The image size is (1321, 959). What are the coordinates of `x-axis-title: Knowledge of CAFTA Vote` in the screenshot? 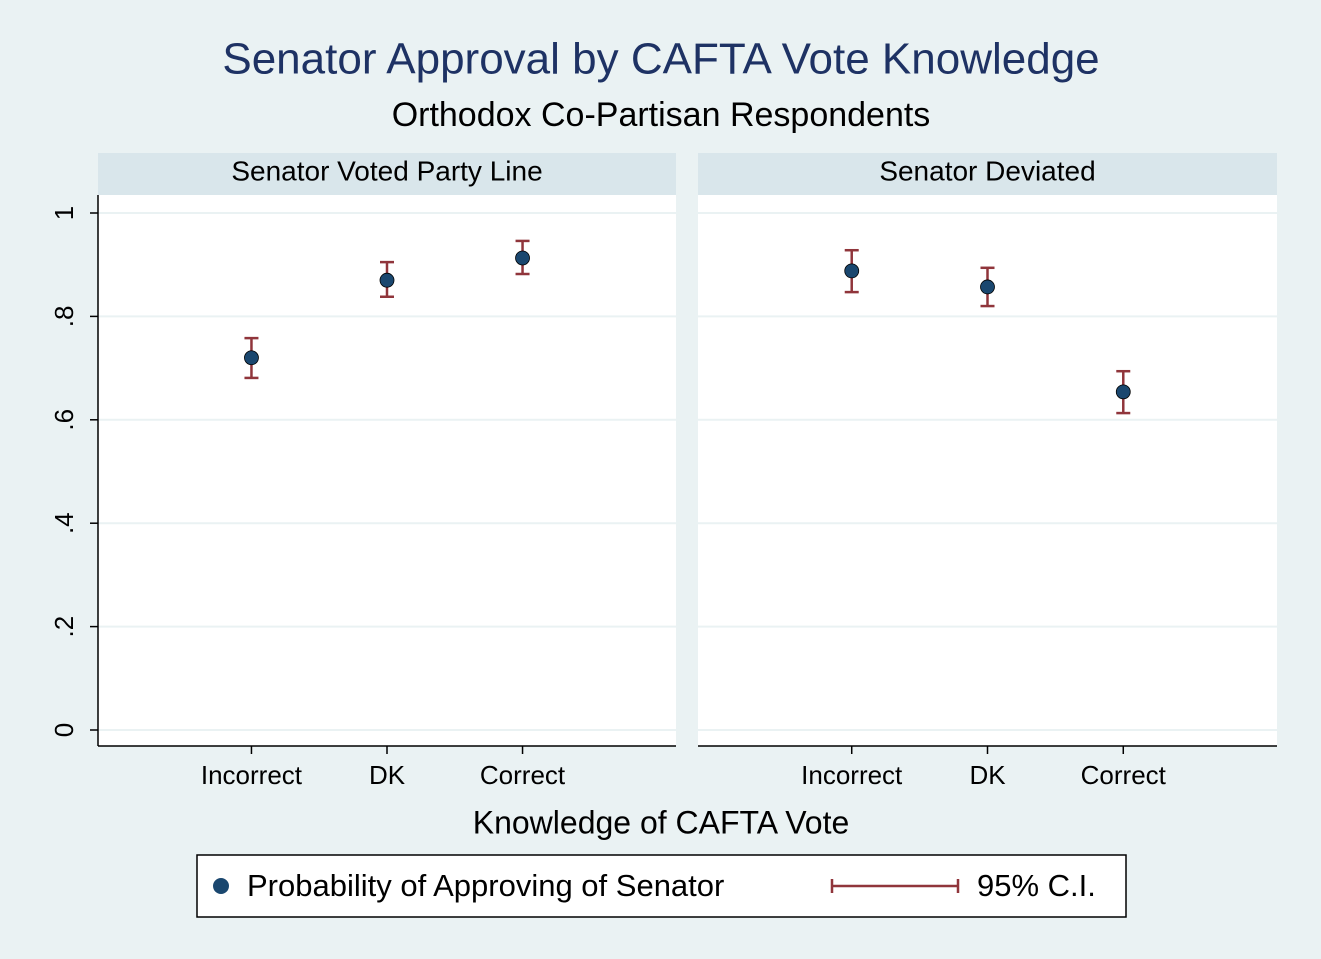 It's located at (661, 822).